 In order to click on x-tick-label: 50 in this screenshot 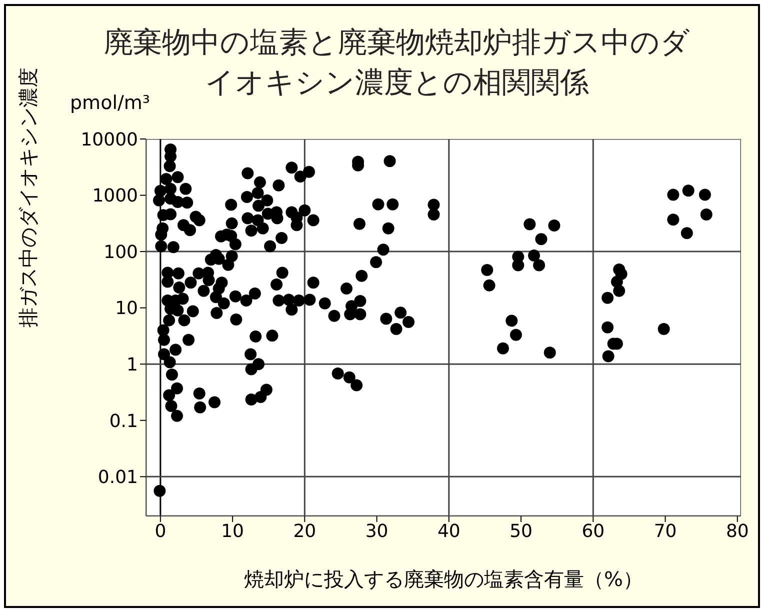, I will do `click(521, 531)`.